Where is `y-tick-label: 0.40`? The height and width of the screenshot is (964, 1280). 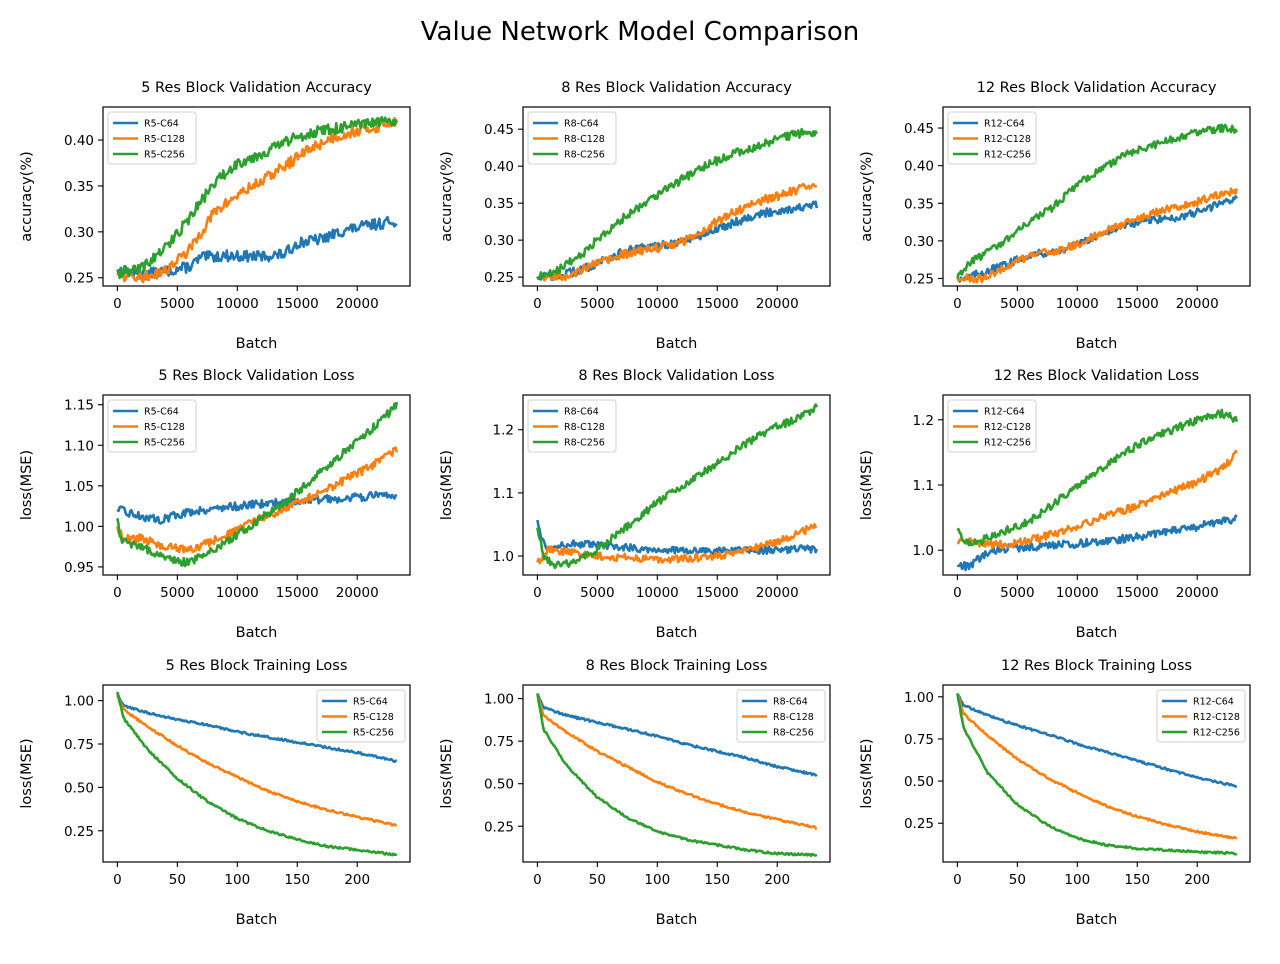
y-tick-label: 0.40 is located at coordinates (499, 167).